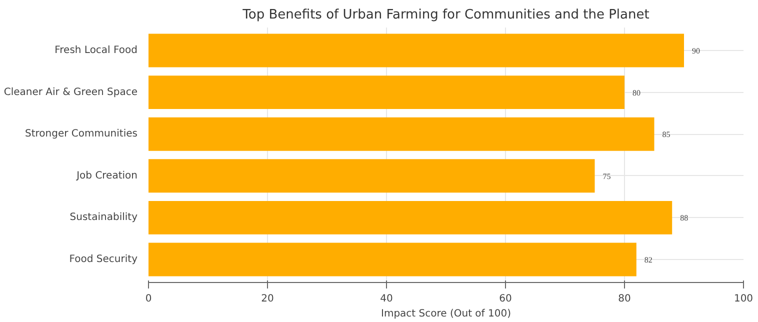  Describe the element at coordinates (107, 176) in the screenshot. I see `y-tick-label: Job Creation` at that location.